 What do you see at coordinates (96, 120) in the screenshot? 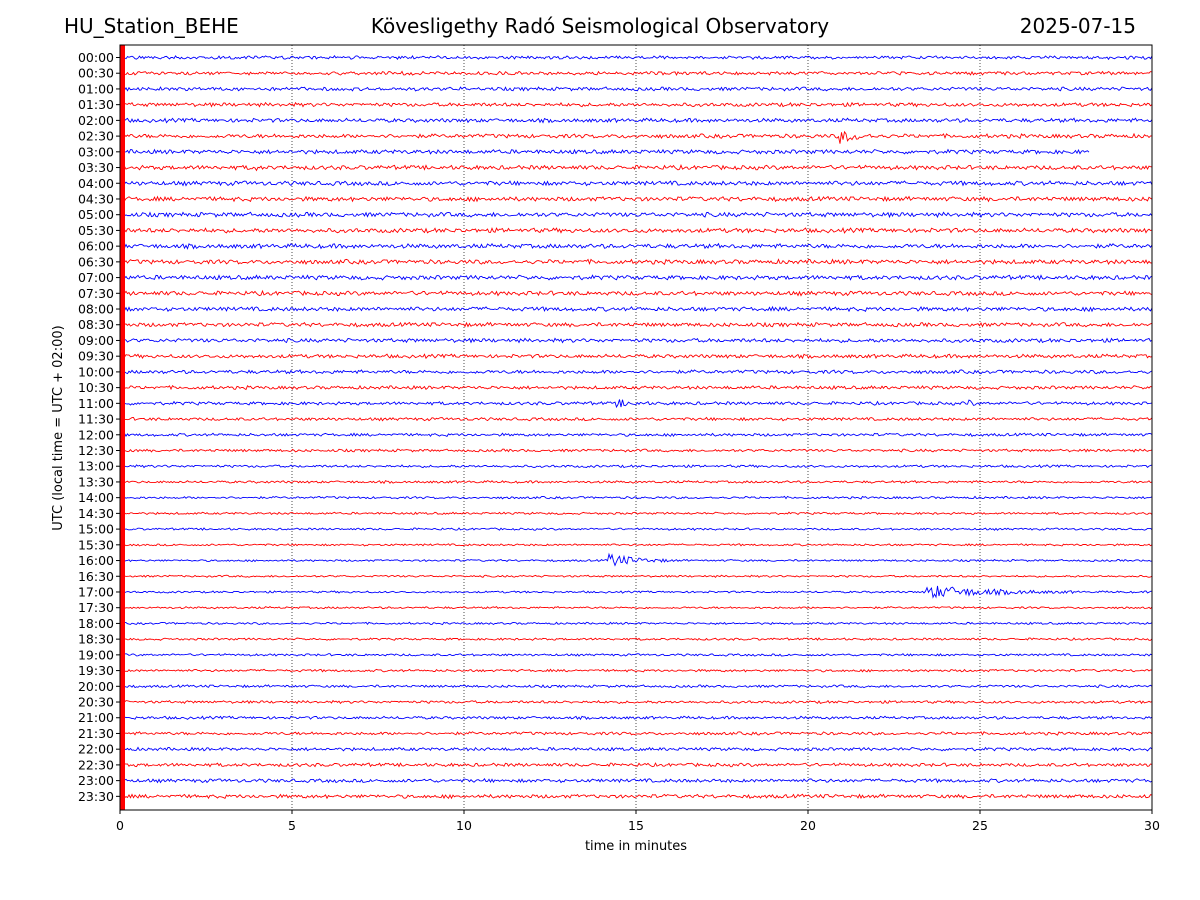
I see `y-tick-label: 02:00` at bounding box center [96, 120].